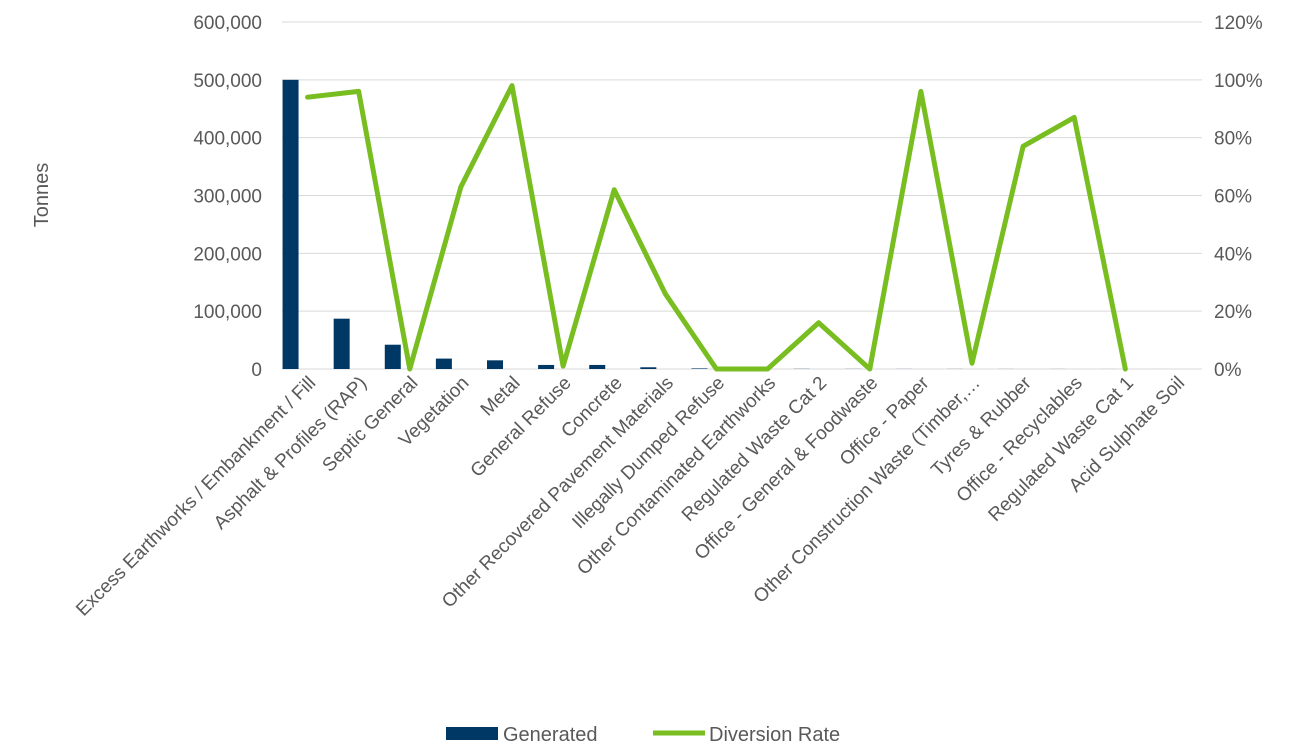 The image size is (1303, 751). Describe the element at coordinates (227, 23) in the screenshot. I see `left-tick-label: 600,000` at that location.